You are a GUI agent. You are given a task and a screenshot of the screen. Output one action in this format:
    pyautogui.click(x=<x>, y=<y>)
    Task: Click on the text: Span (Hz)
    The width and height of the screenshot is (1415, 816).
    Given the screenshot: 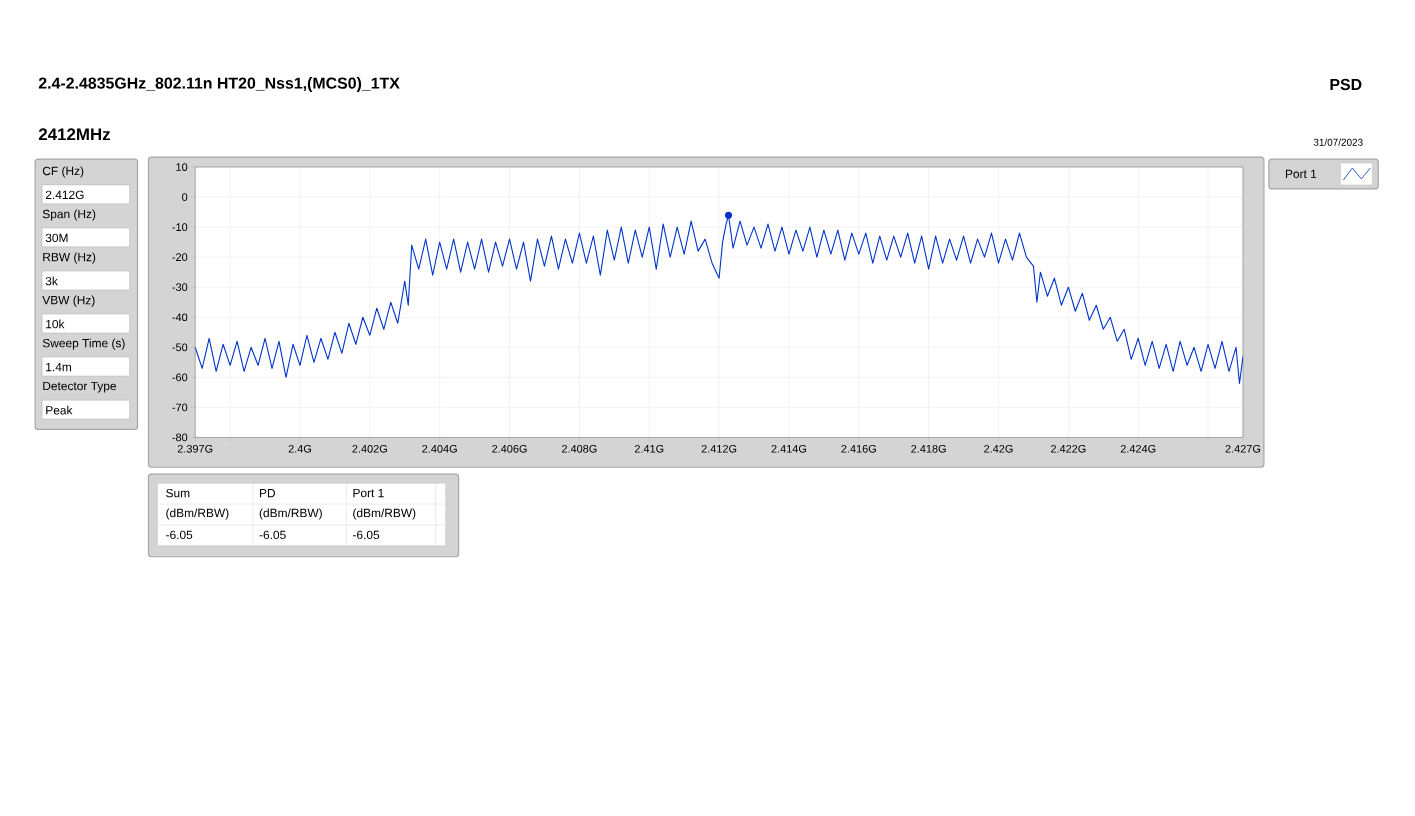 What is the action you would take?
    pyautogui.click(x=69, y=215)
    